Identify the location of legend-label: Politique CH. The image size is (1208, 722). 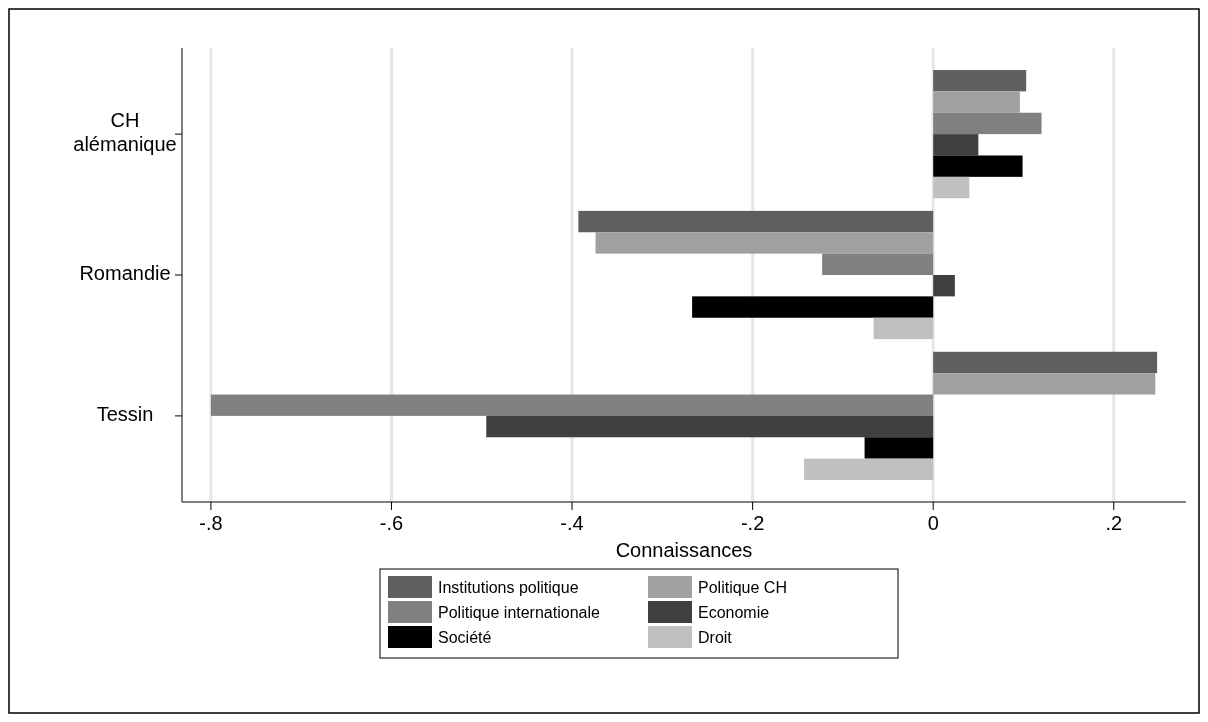
(742, 587).